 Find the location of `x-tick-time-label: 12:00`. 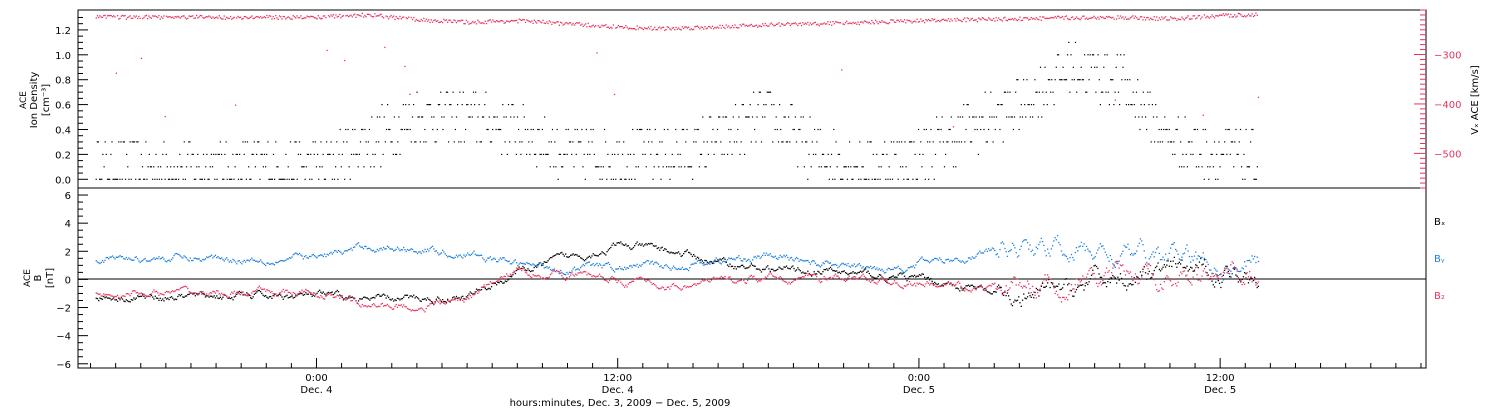

x-tick-time-label: 12:00 is located at coordinates (617, 378).